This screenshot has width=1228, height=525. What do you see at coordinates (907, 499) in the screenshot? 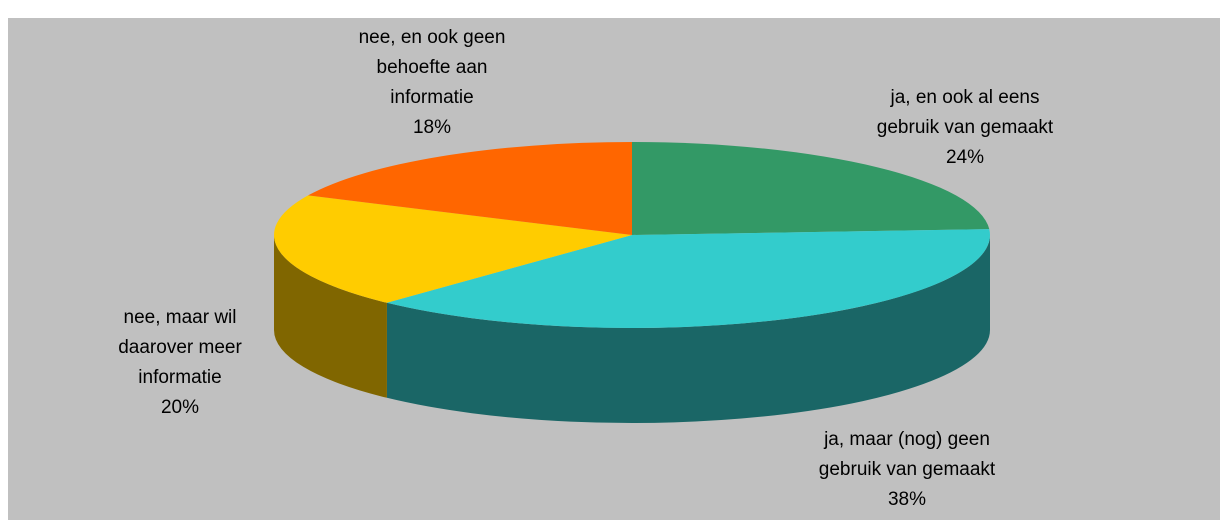
I see `data-label-value: 38%` at bounding box center [907, 499].